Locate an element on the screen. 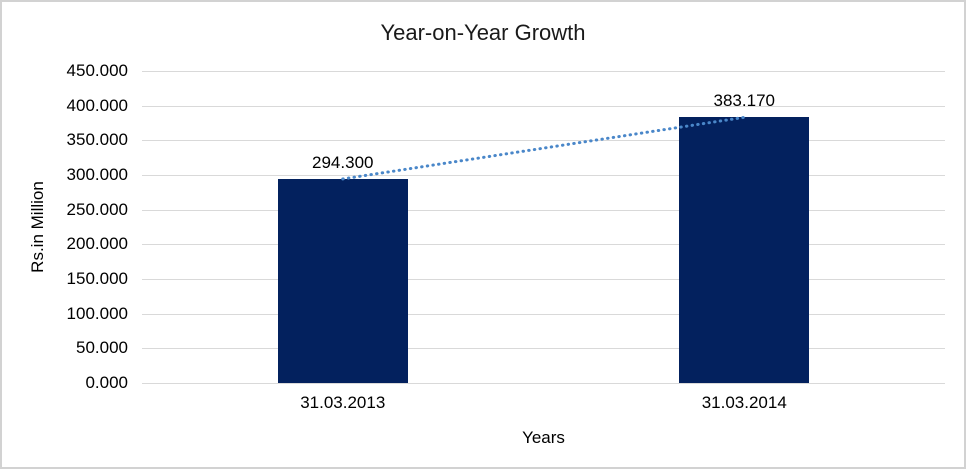  x-axis-title: Years is located at coordinates (543, 437).